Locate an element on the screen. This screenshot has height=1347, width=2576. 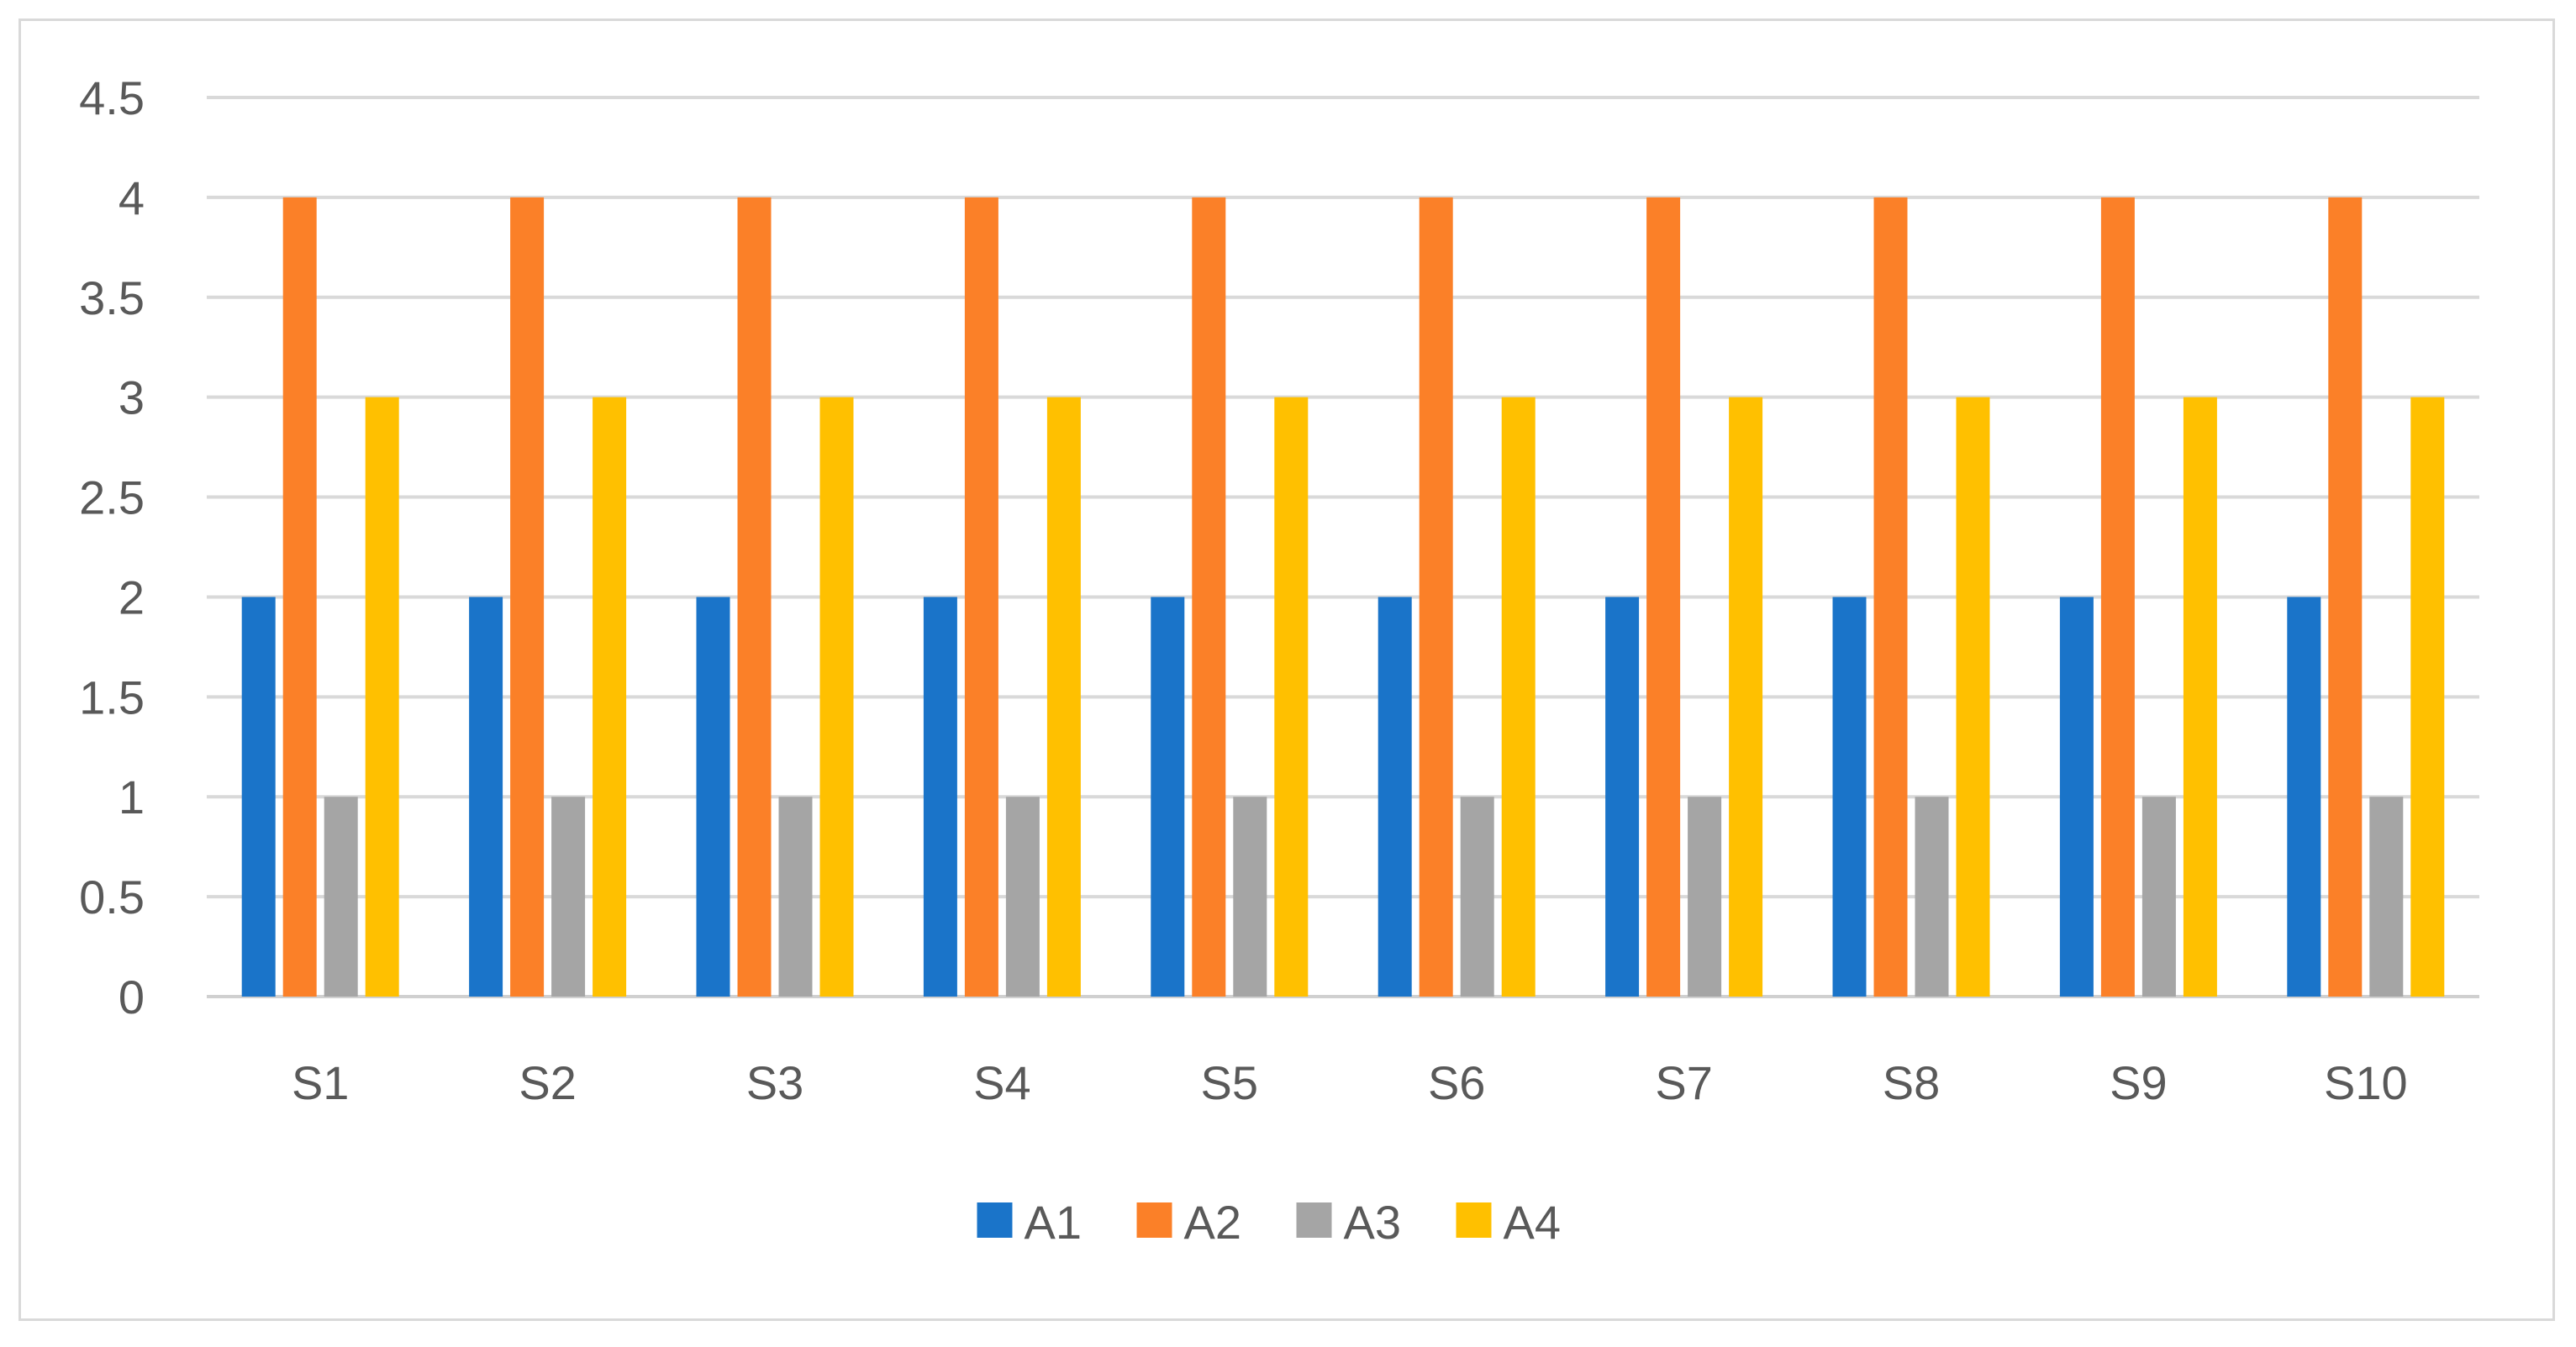
bar-a3-s1 is located at coordinates (341, 897).